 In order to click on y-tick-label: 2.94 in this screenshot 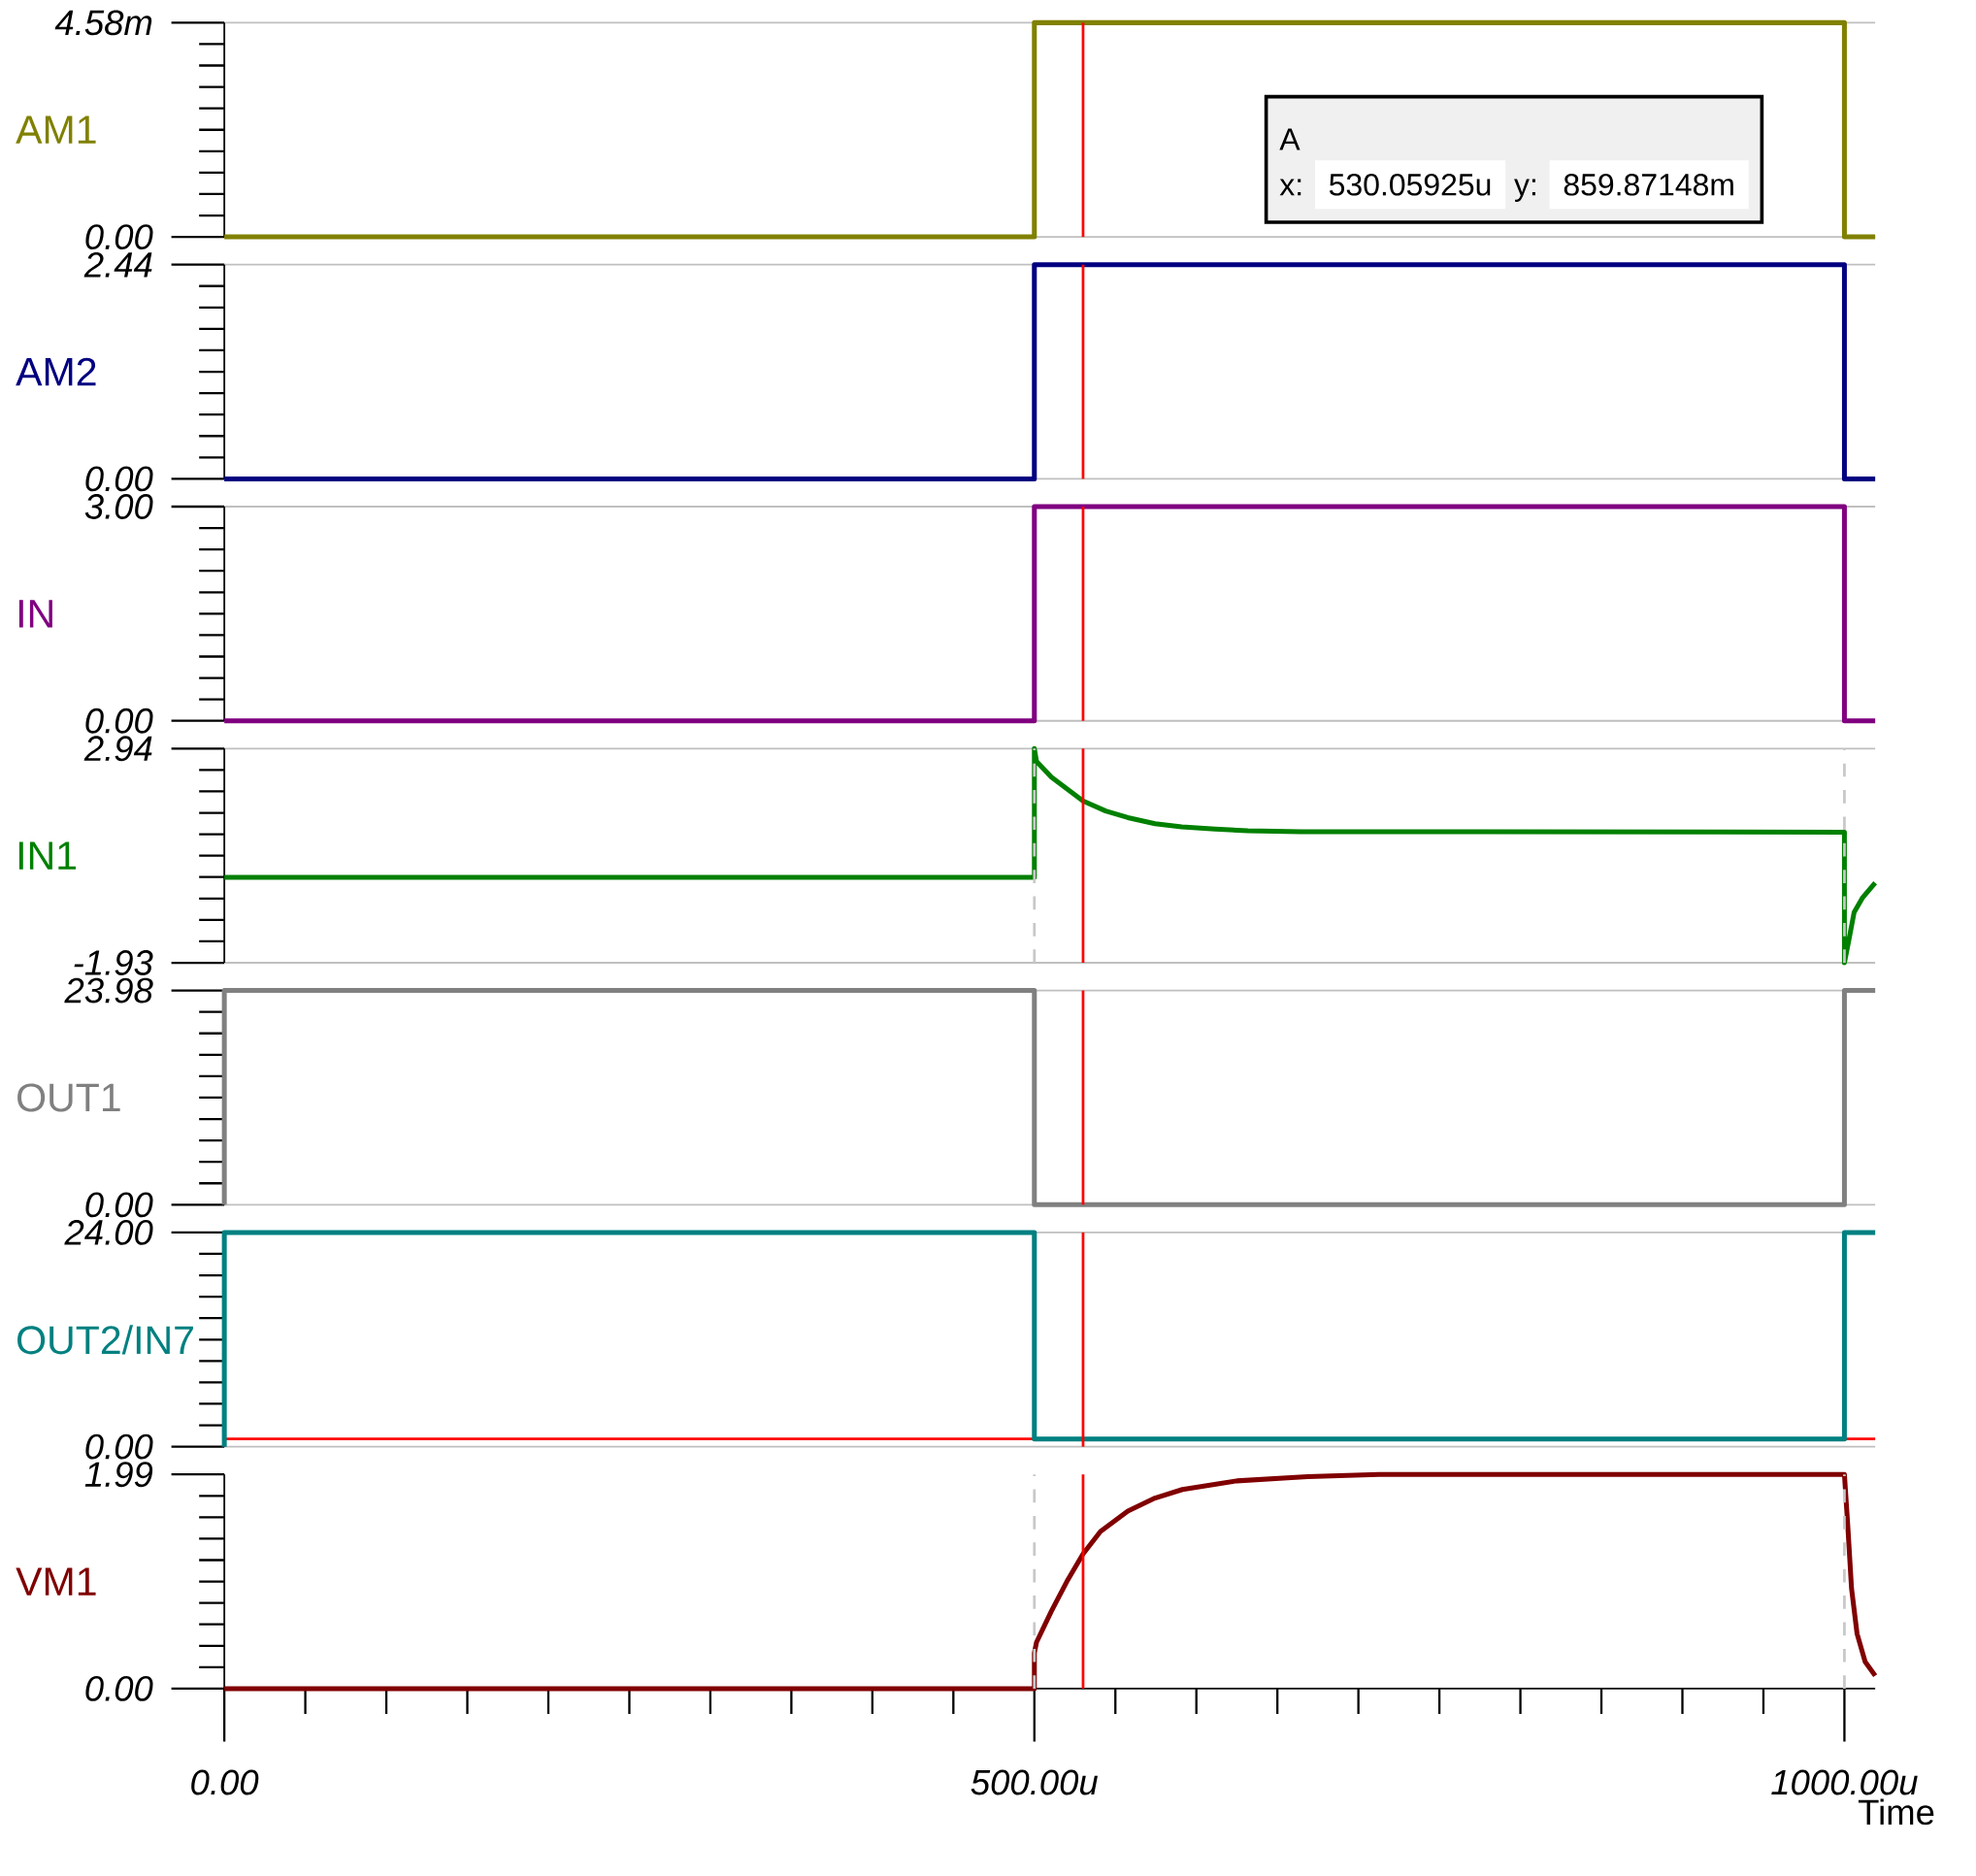, I will do `click(118, 749)`.